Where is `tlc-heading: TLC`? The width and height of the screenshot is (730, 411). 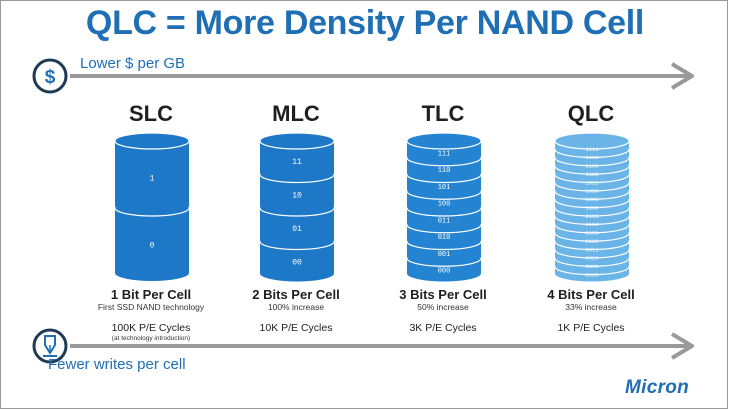
tlc-heading: TLC is located at coordinates (443, 113).